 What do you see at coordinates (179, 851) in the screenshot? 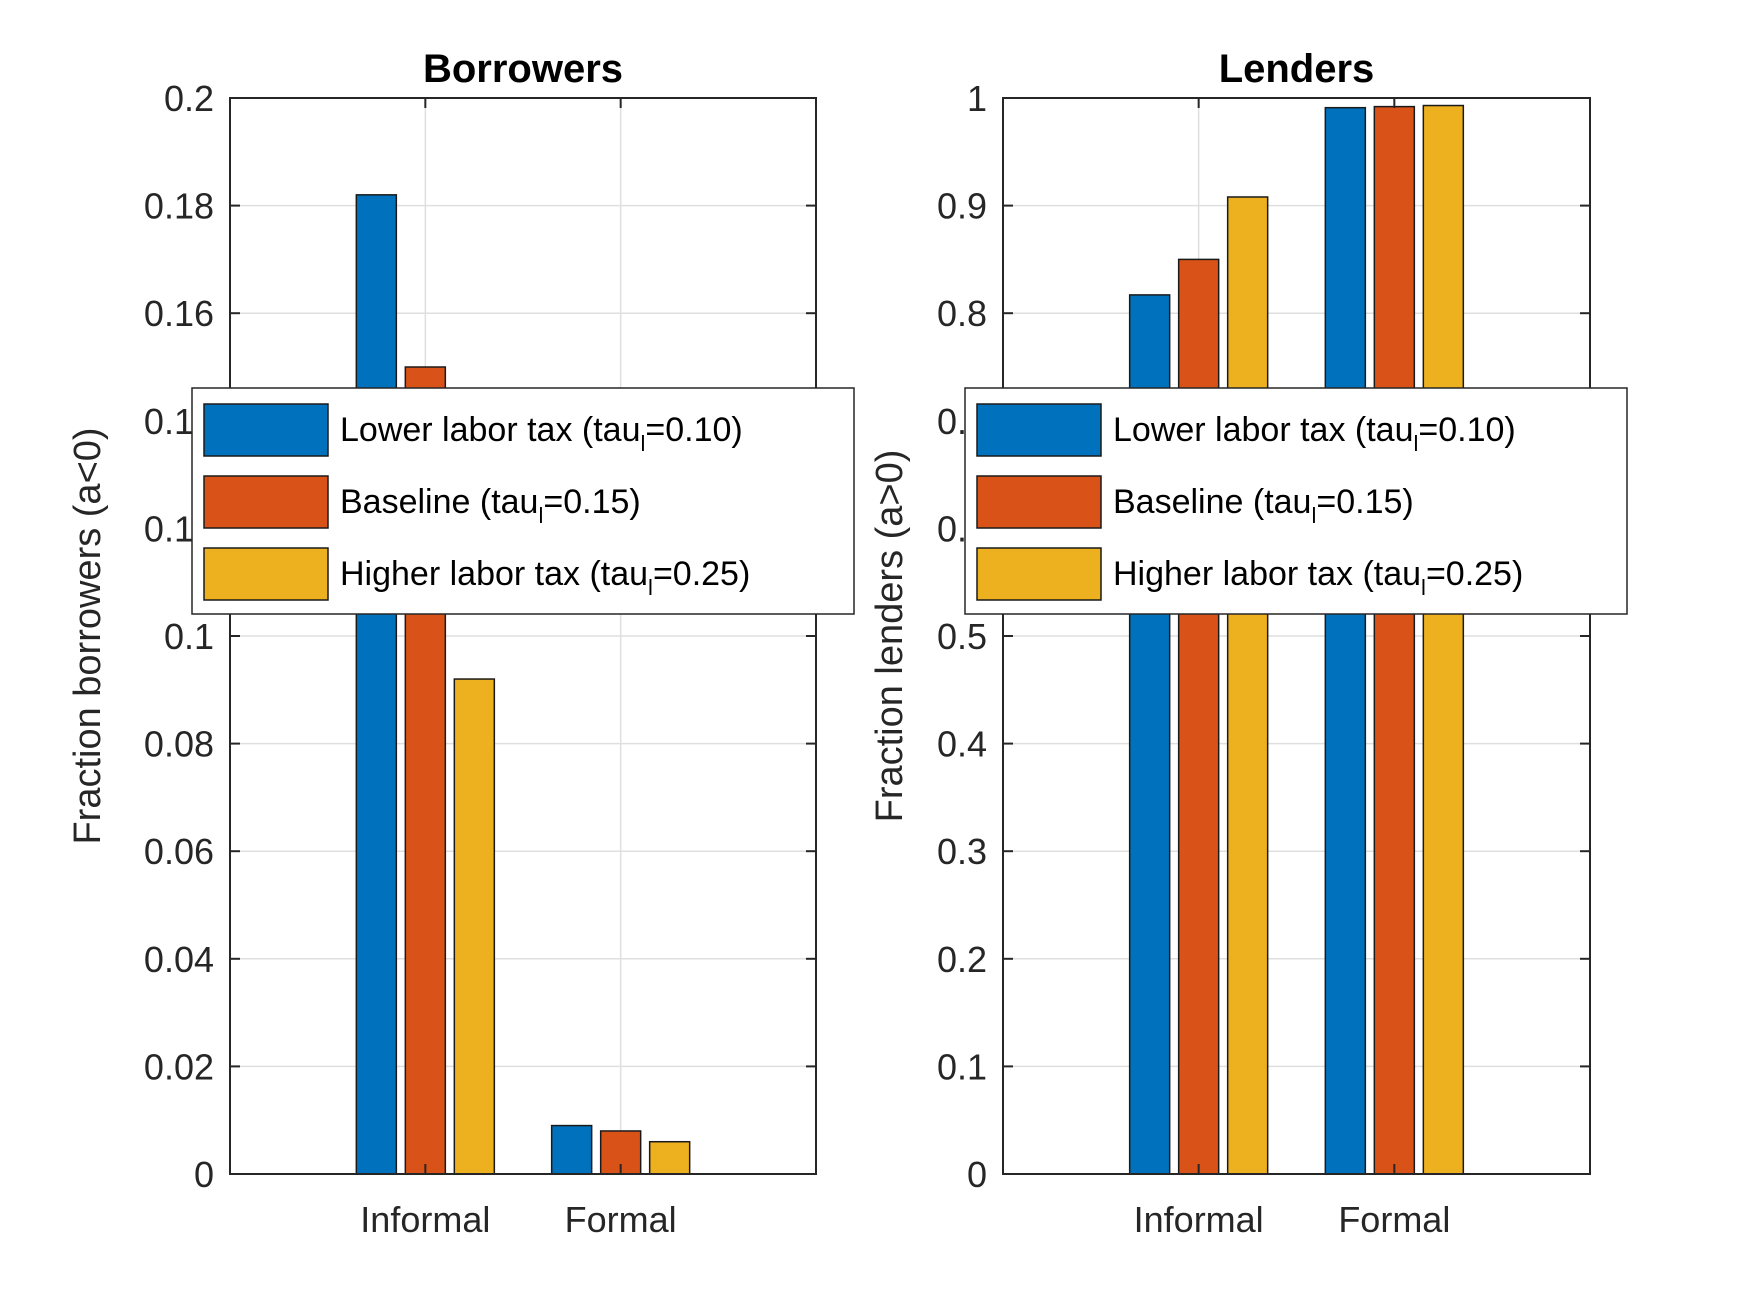
I see `y-tick-label: 0.06` at bounding box center [179, 851].